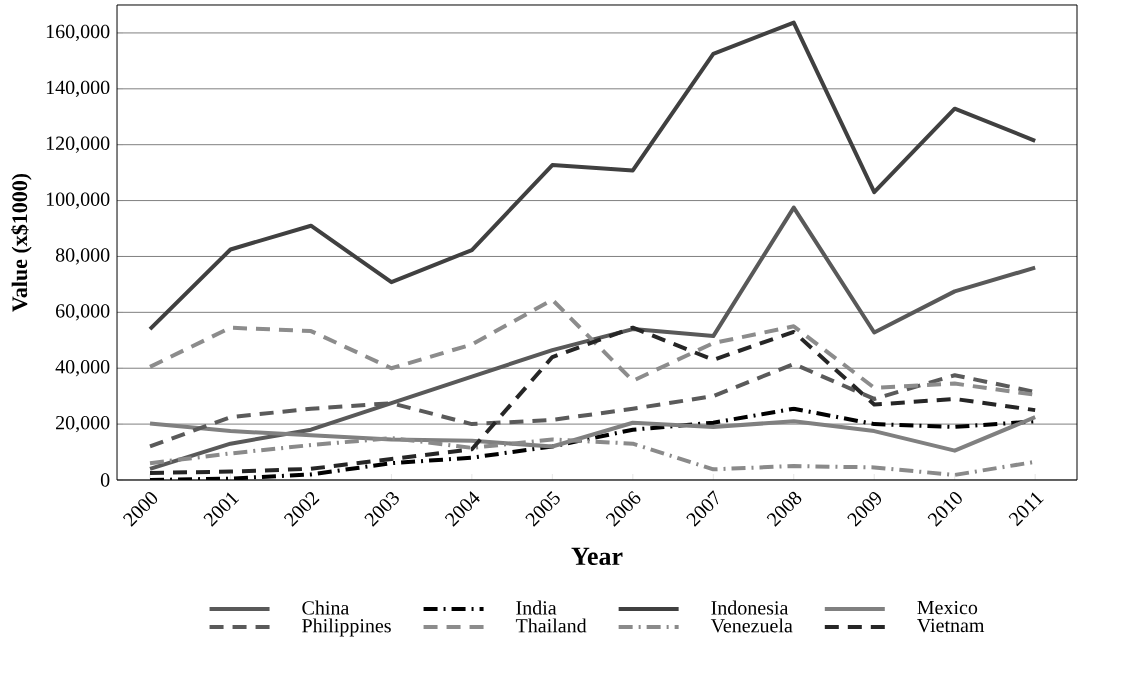 This screenshot has height=690, width=1135. Describe the element at coordinates (78, 200) in the screenshot. I see `y-tick-label: 100,000` at that location.